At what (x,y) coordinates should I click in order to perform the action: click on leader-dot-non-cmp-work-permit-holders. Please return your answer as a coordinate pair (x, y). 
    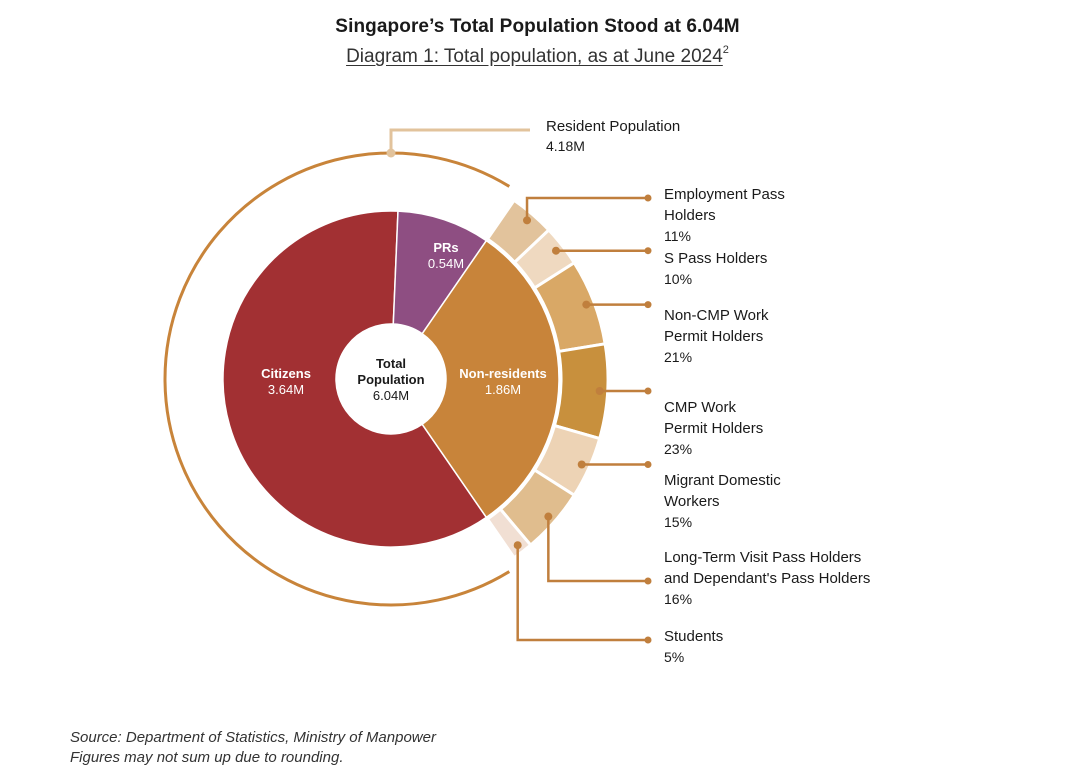
    Looking at the image, I should click on (586, 304).